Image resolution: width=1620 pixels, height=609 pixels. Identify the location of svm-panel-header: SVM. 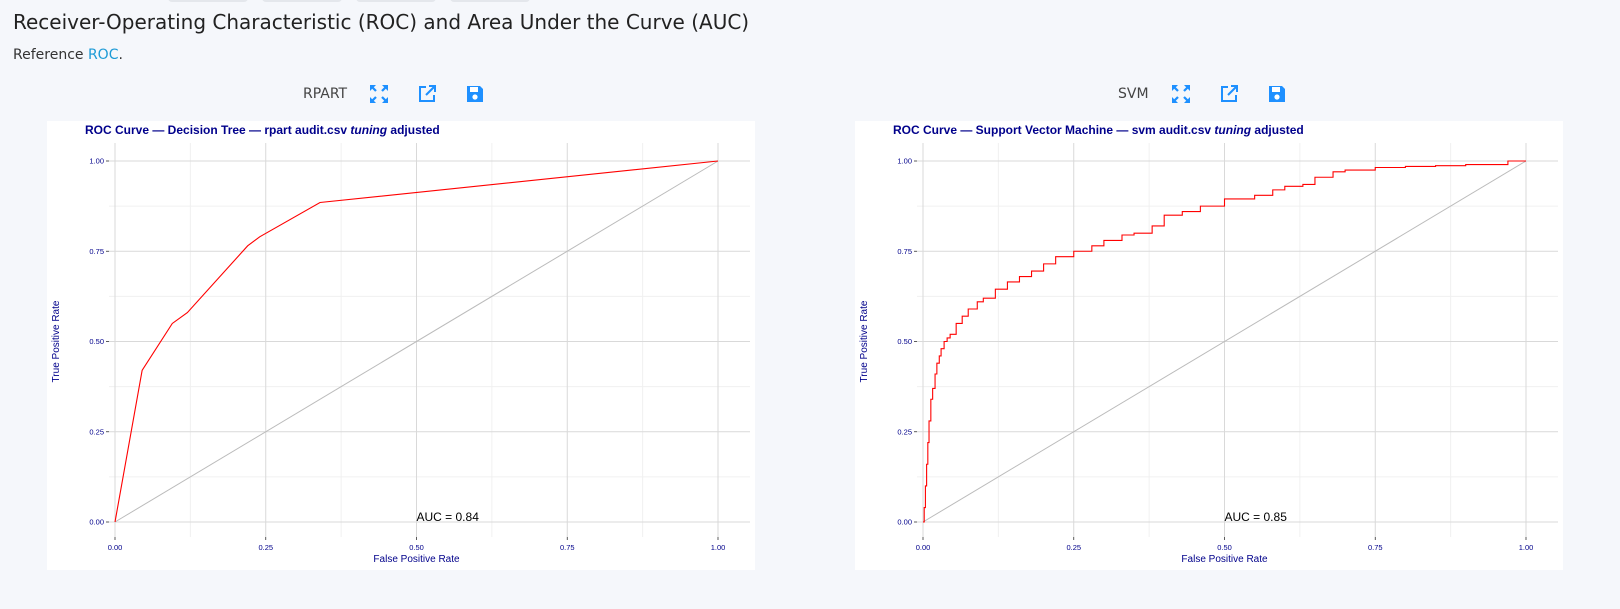
(1214, 94).